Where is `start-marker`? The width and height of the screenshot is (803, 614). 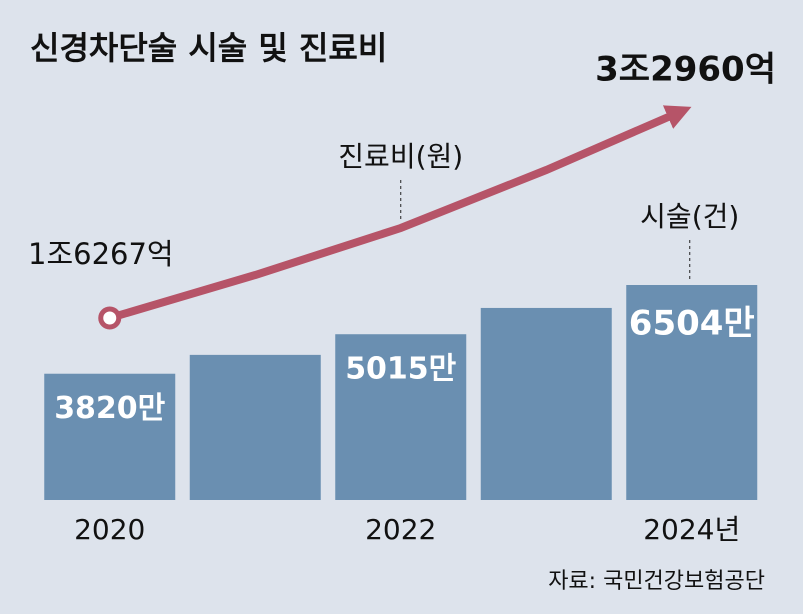 start-marker is located at coordinates (110, 318).